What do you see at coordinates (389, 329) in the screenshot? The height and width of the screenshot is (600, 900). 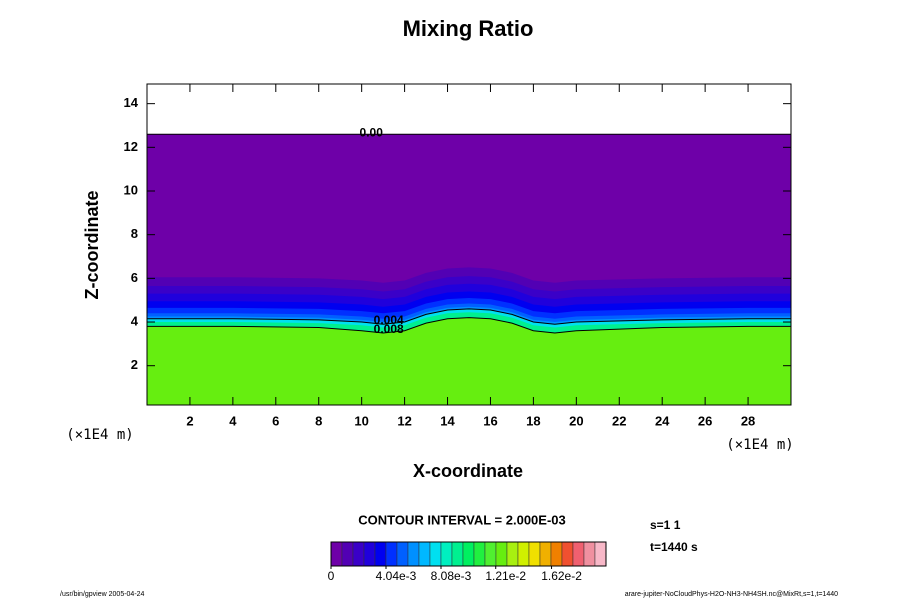 I see `contour-label: 0.008` at bounding box center [389, 329].